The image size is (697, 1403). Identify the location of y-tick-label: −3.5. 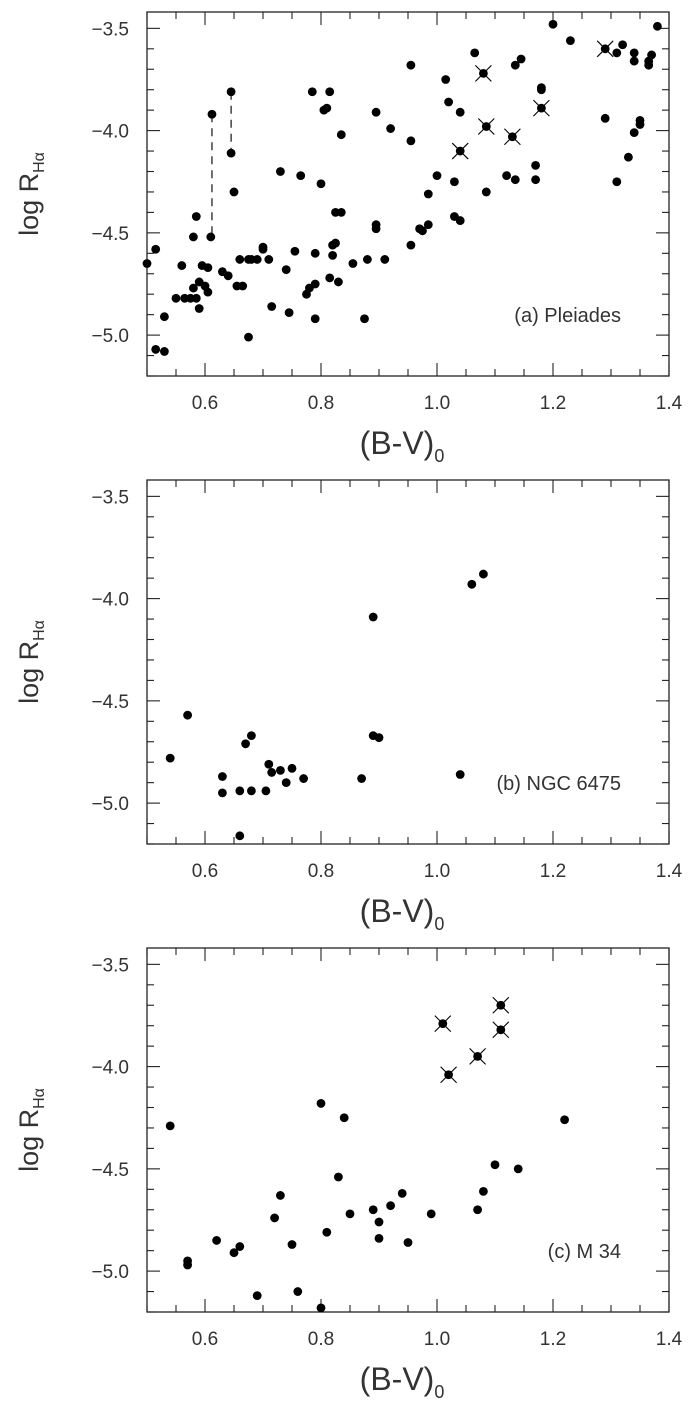
(110, 29).